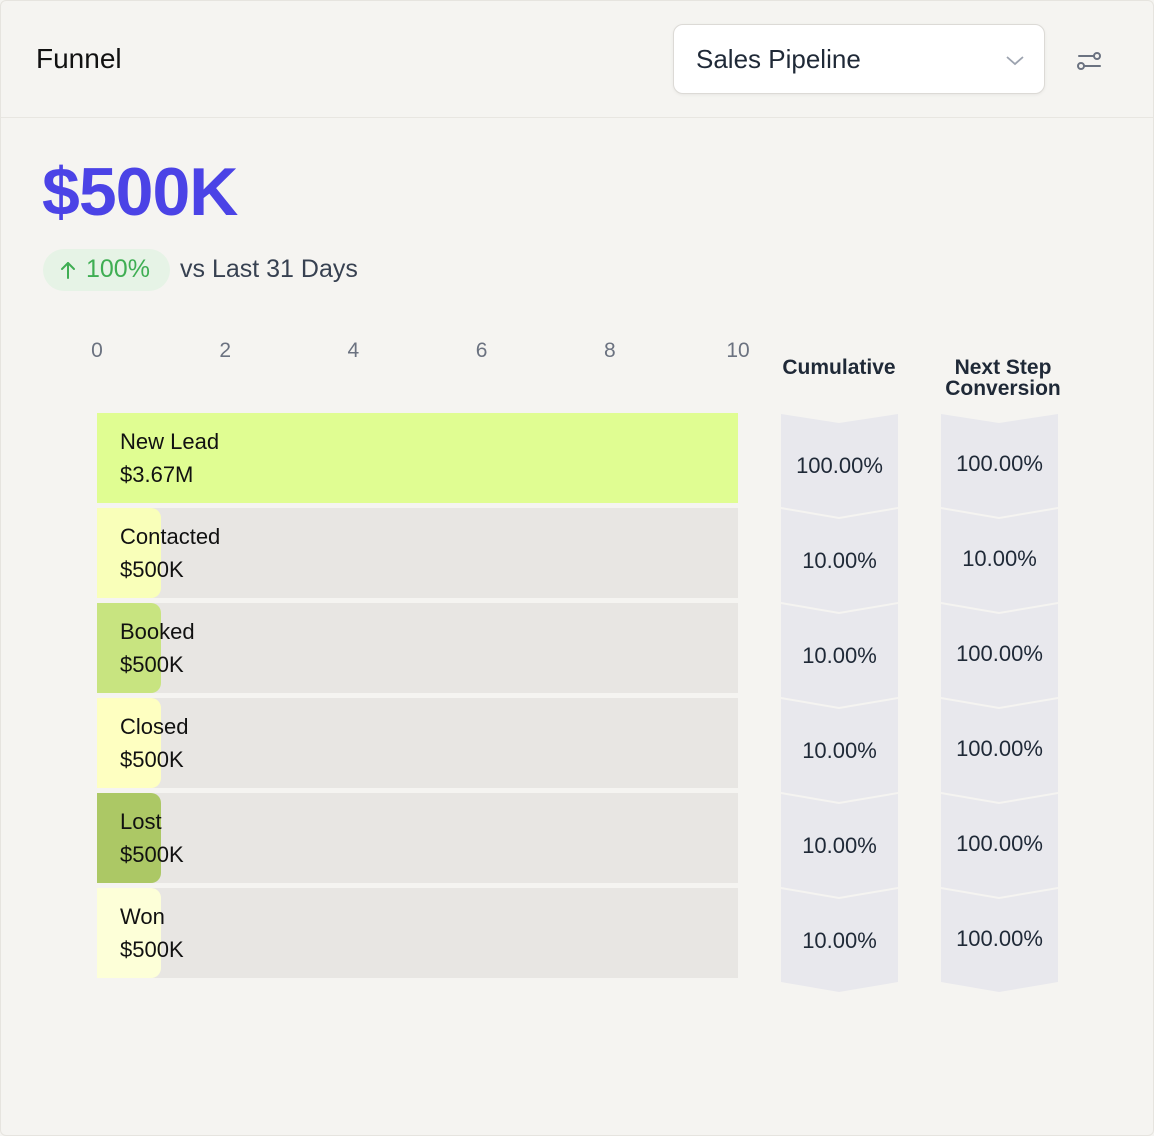 Image resolution: width=1154 pixels, height=1136 pixels. Describe the element at coordinates (118, 269) in the screenshot. I see `change-percent: 100%` at that location.